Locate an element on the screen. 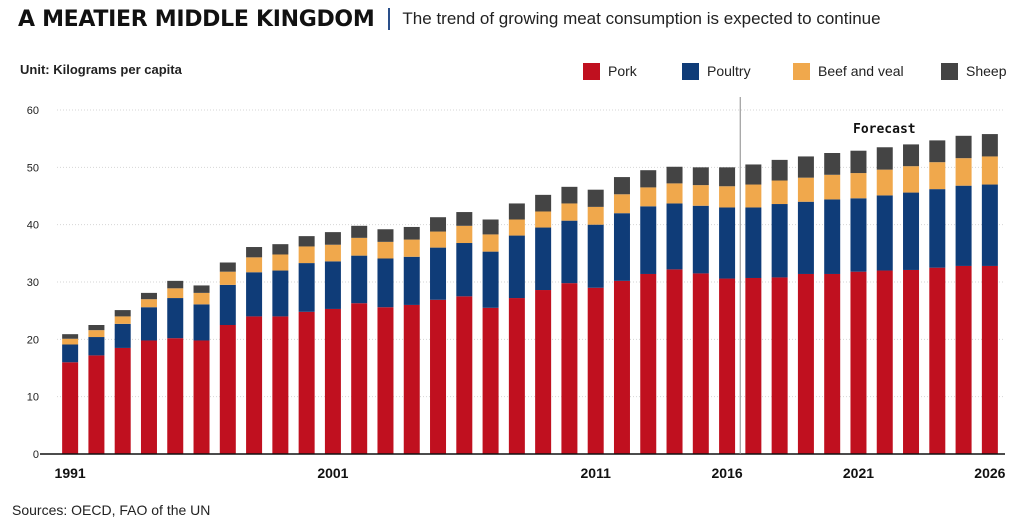  y-tick-label-30: 30 is located at coordinates (33, 283).